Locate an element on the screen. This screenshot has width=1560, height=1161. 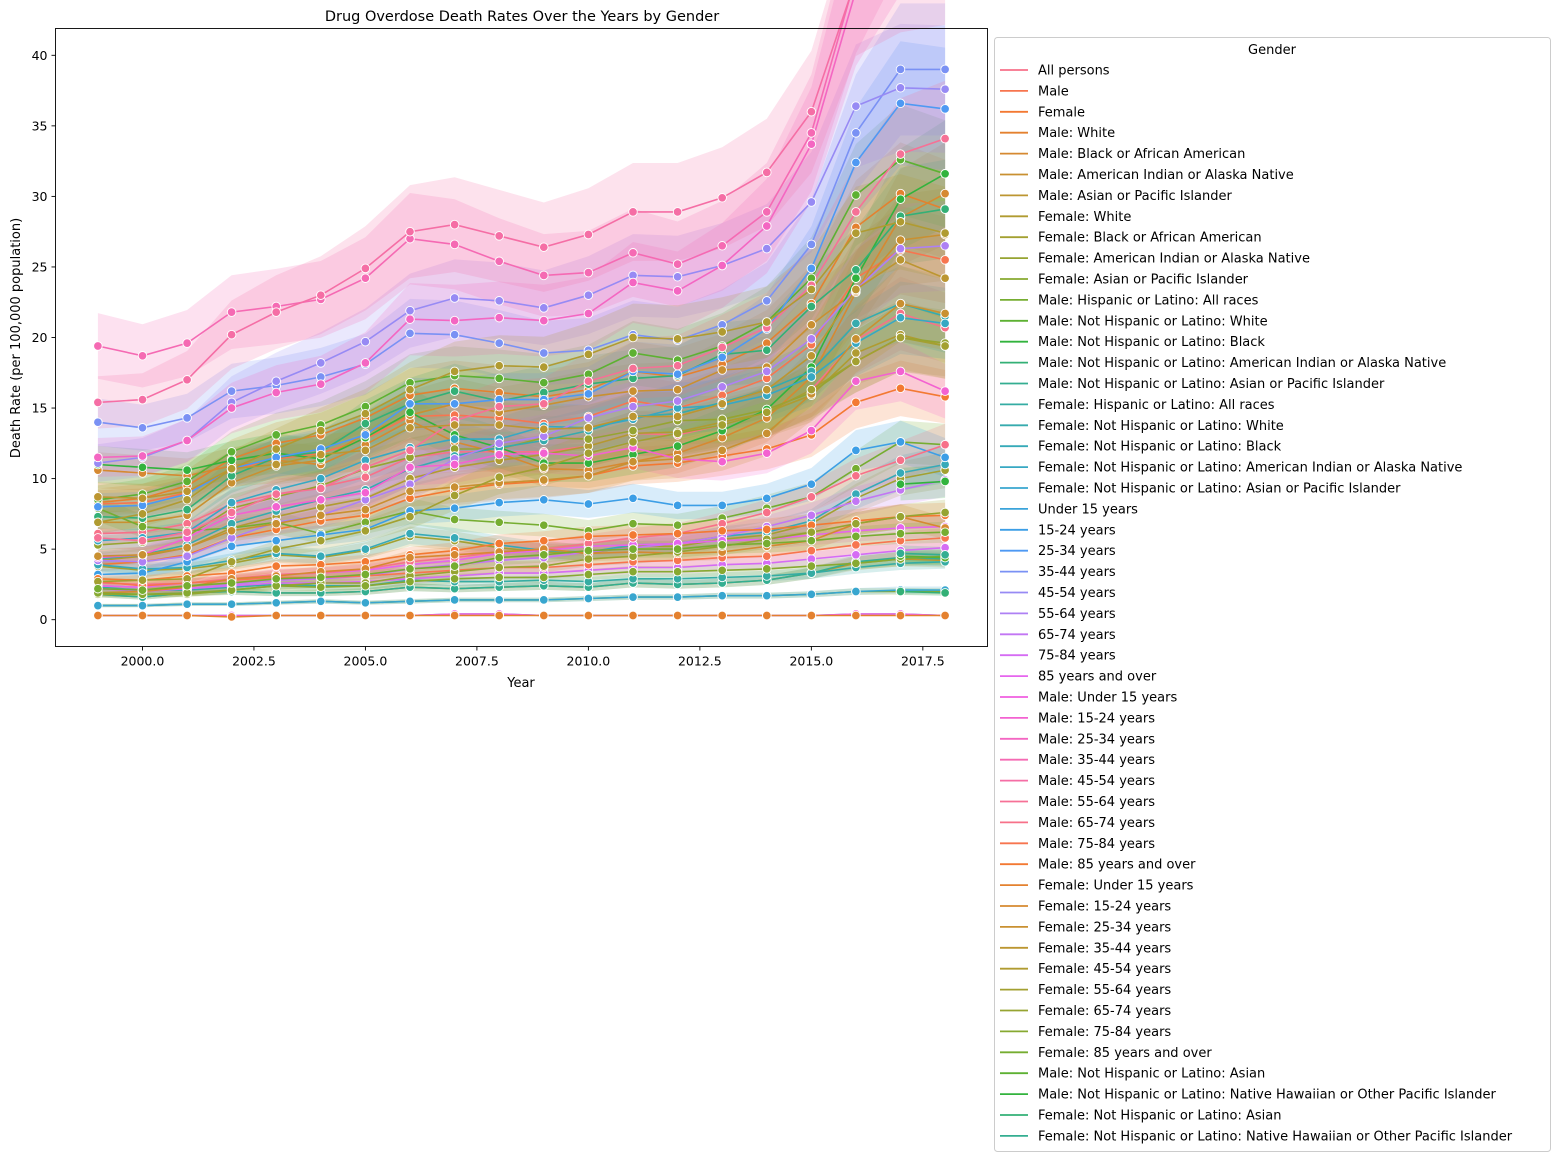
legend-label: Female: Asian or Pacific Islander is located at coordinates (1143, 280).